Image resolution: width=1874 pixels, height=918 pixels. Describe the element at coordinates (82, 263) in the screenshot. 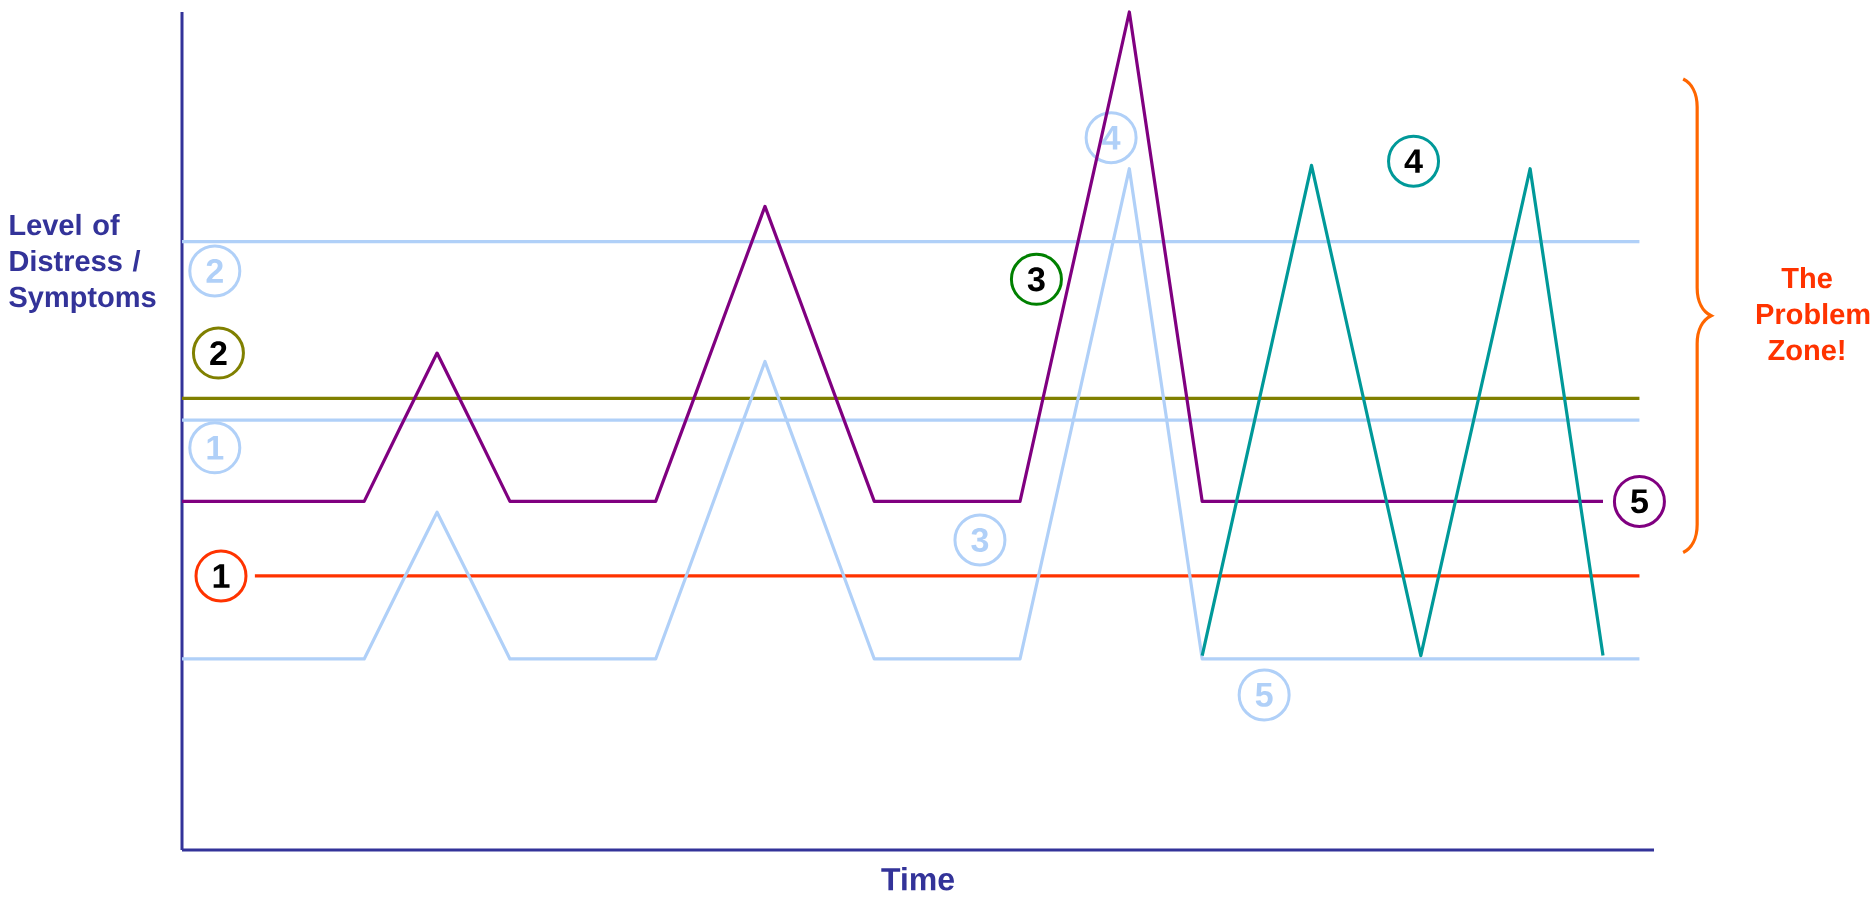

I see `y-axis-title: Level of Distress / Symptoms` at that location.